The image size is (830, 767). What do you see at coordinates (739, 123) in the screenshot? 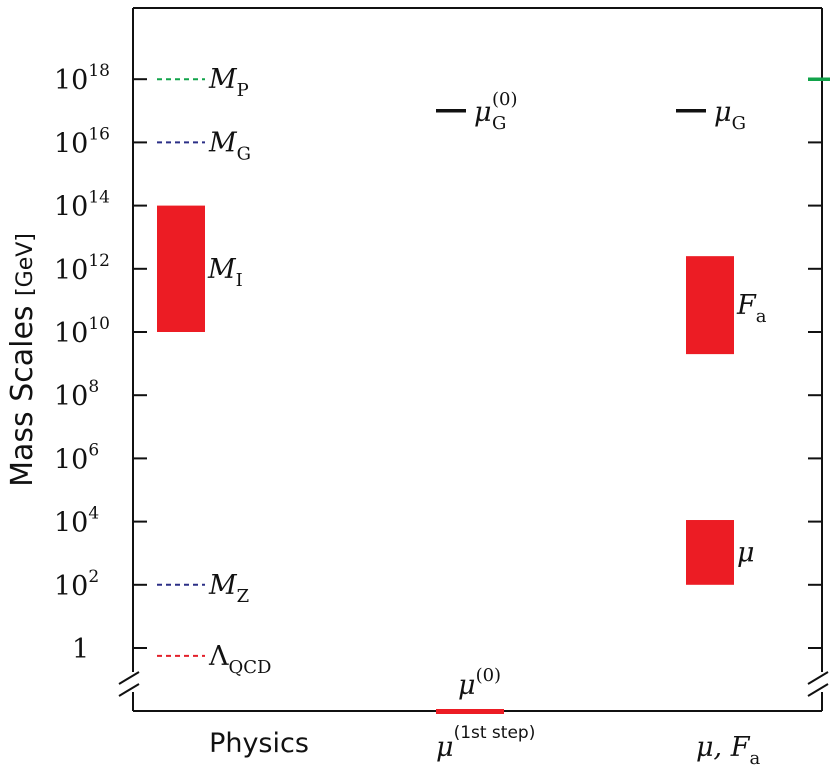
I see `solid-label-muFa-sub: G` at bounding box center [739, 123].